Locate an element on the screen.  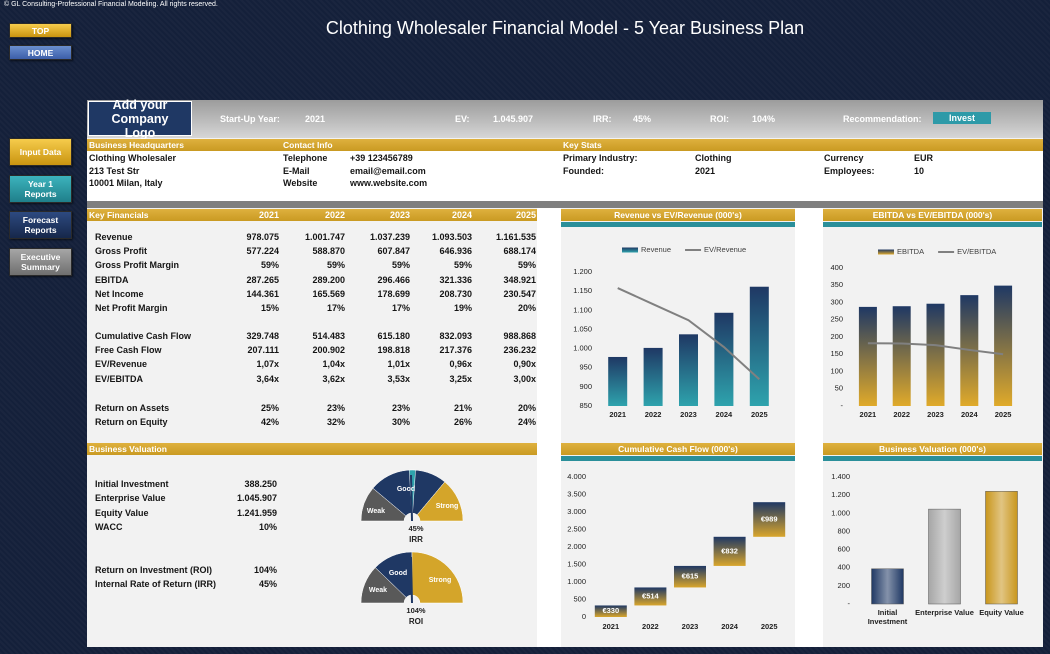
company-logo: Add your Company Logo is located at coordinates (140, 119).